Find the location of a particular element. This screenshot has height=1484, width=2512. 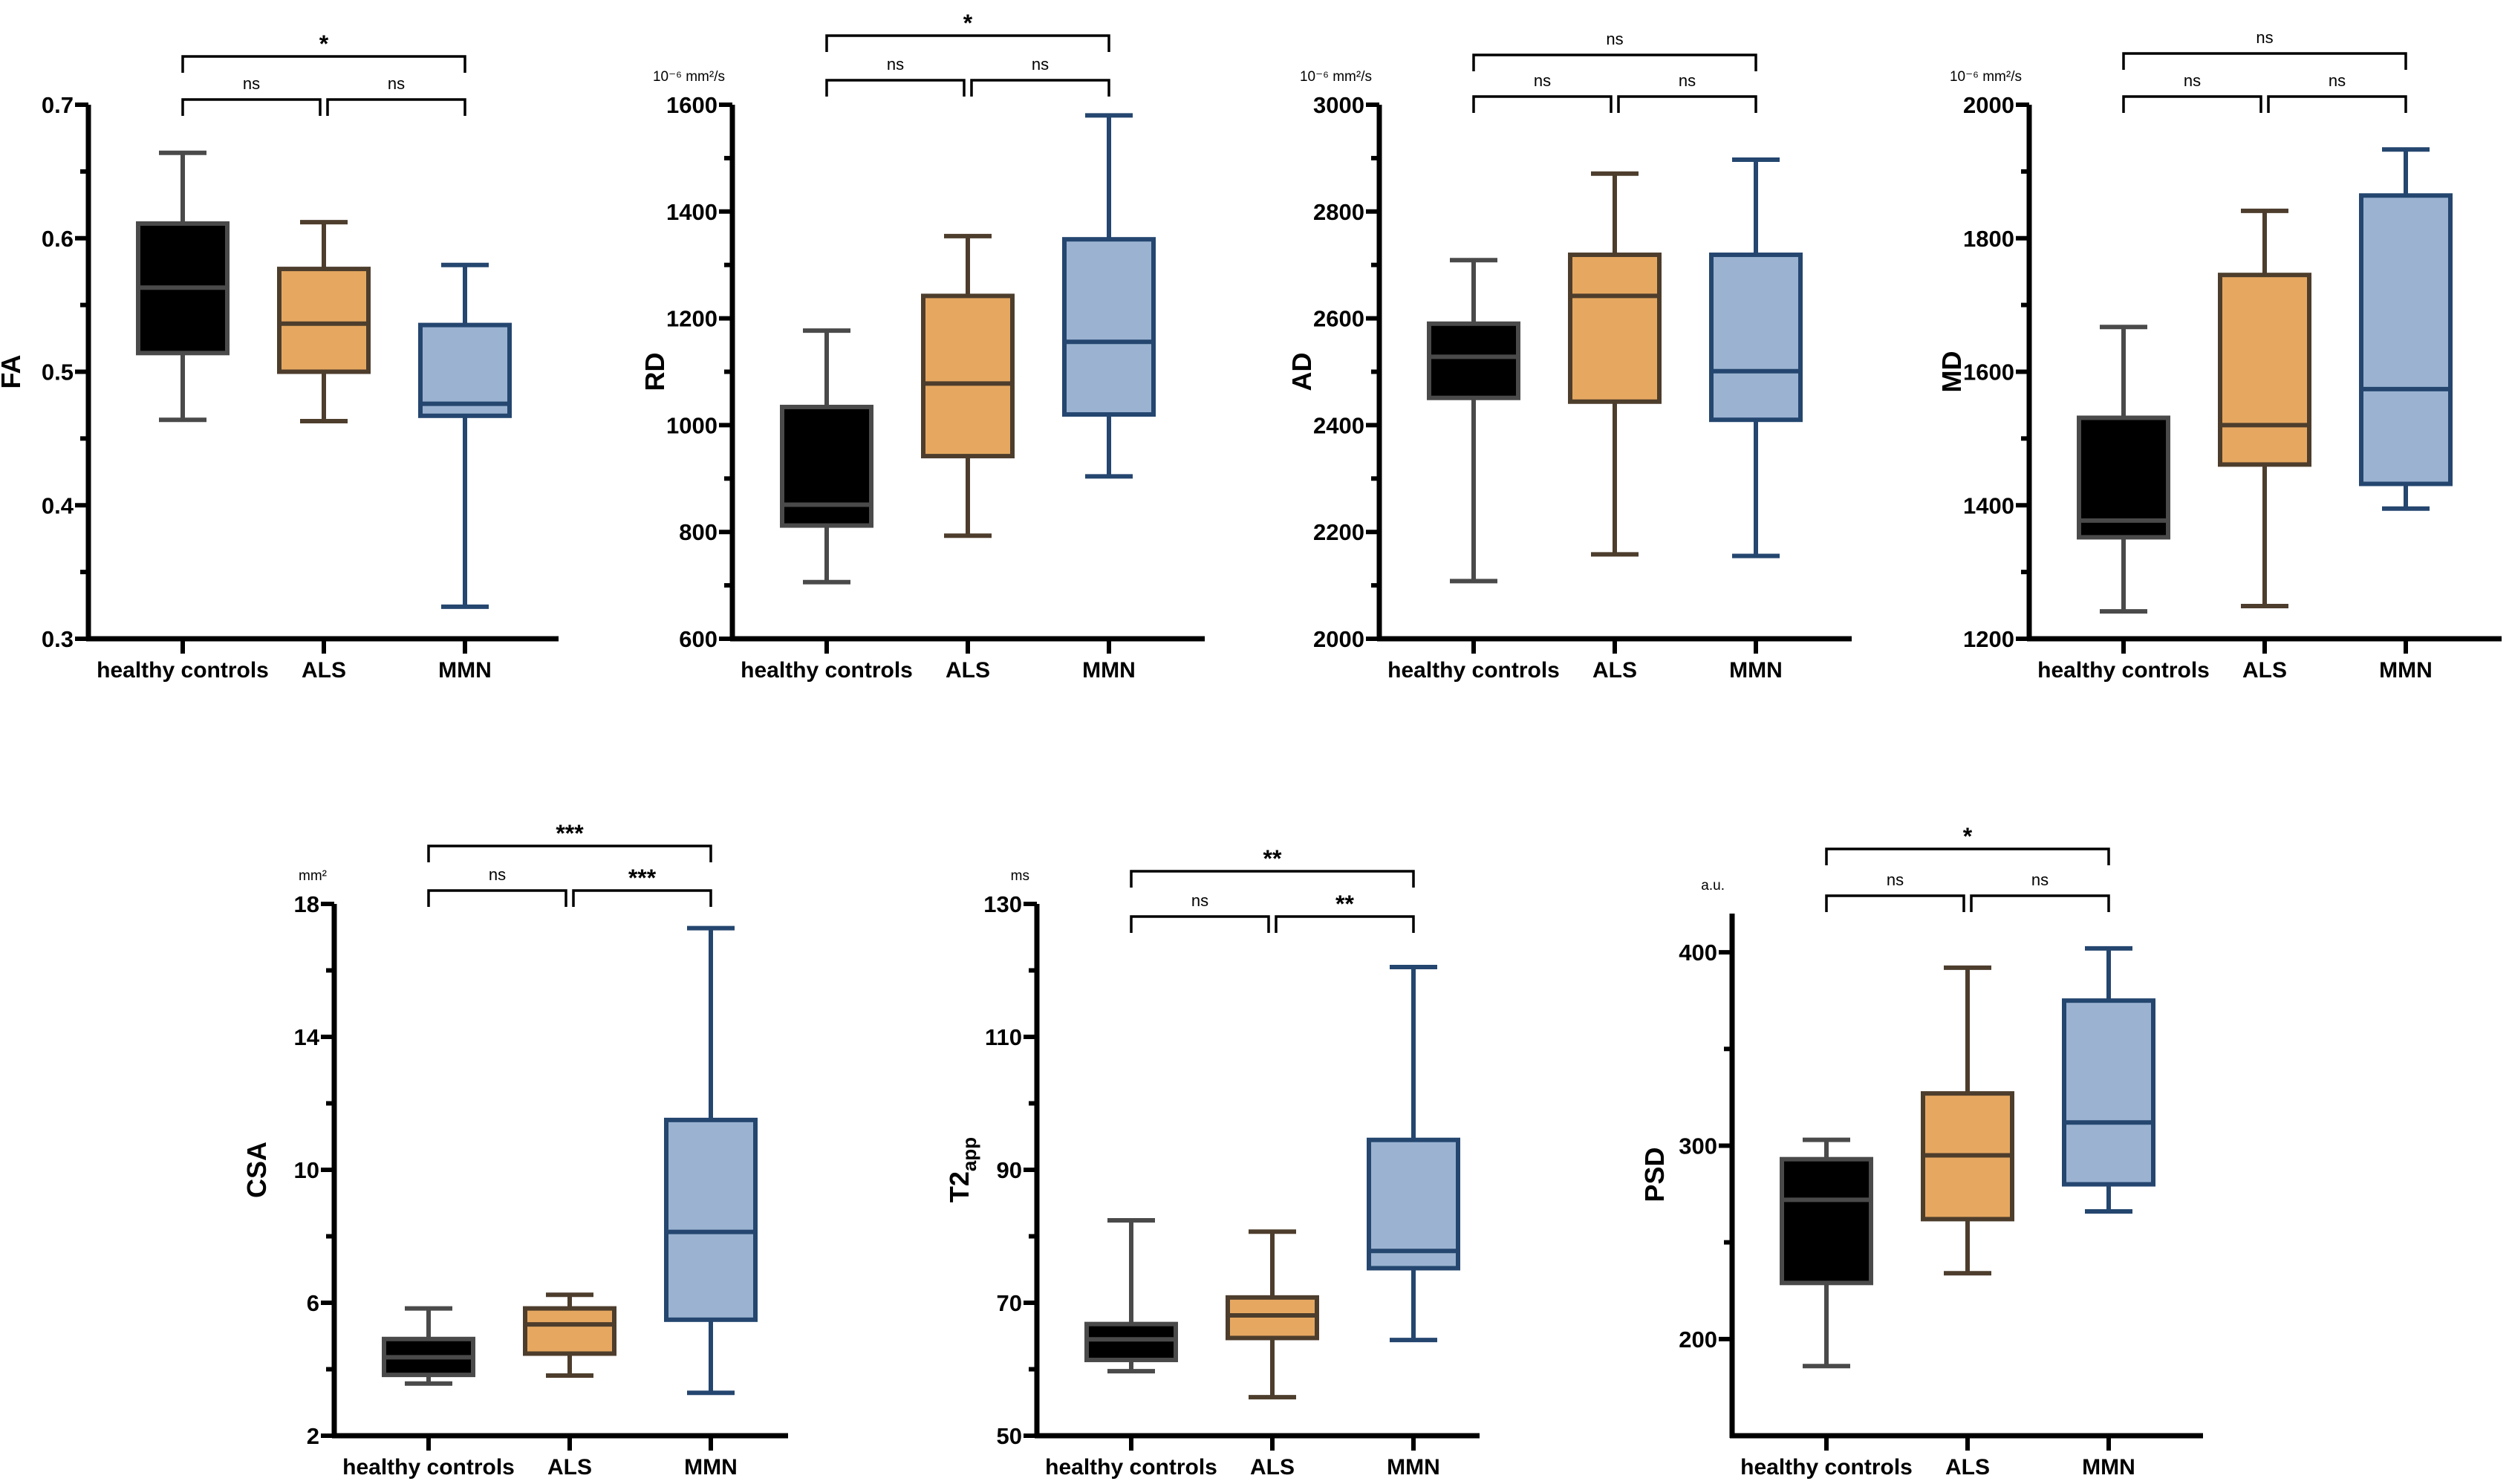

y-tick-label: 800 is located at coordinates (698, 532).